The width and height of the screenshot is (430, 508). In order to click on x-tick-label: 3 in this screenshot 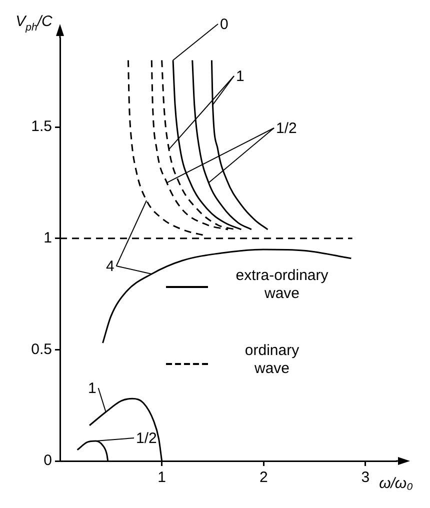, I will do `click(365, 477)`.